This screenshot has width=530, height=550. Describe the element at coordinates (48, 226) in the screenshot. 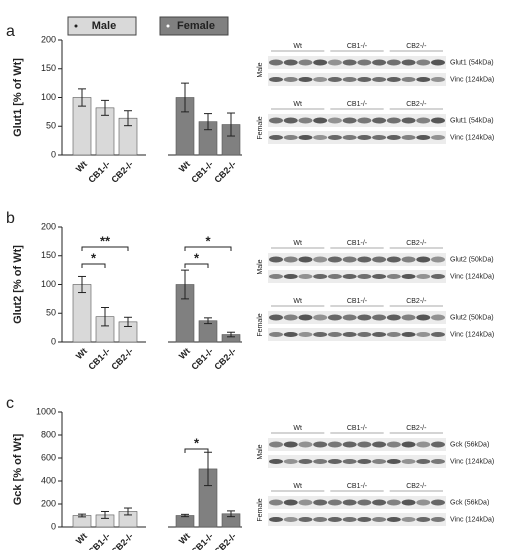

I see `y-tick-label: 200` at that location.